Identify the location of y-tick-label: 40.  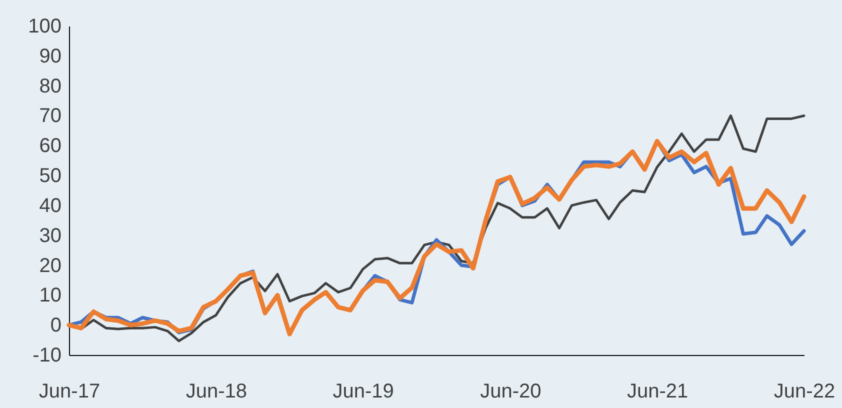
(50, 205).